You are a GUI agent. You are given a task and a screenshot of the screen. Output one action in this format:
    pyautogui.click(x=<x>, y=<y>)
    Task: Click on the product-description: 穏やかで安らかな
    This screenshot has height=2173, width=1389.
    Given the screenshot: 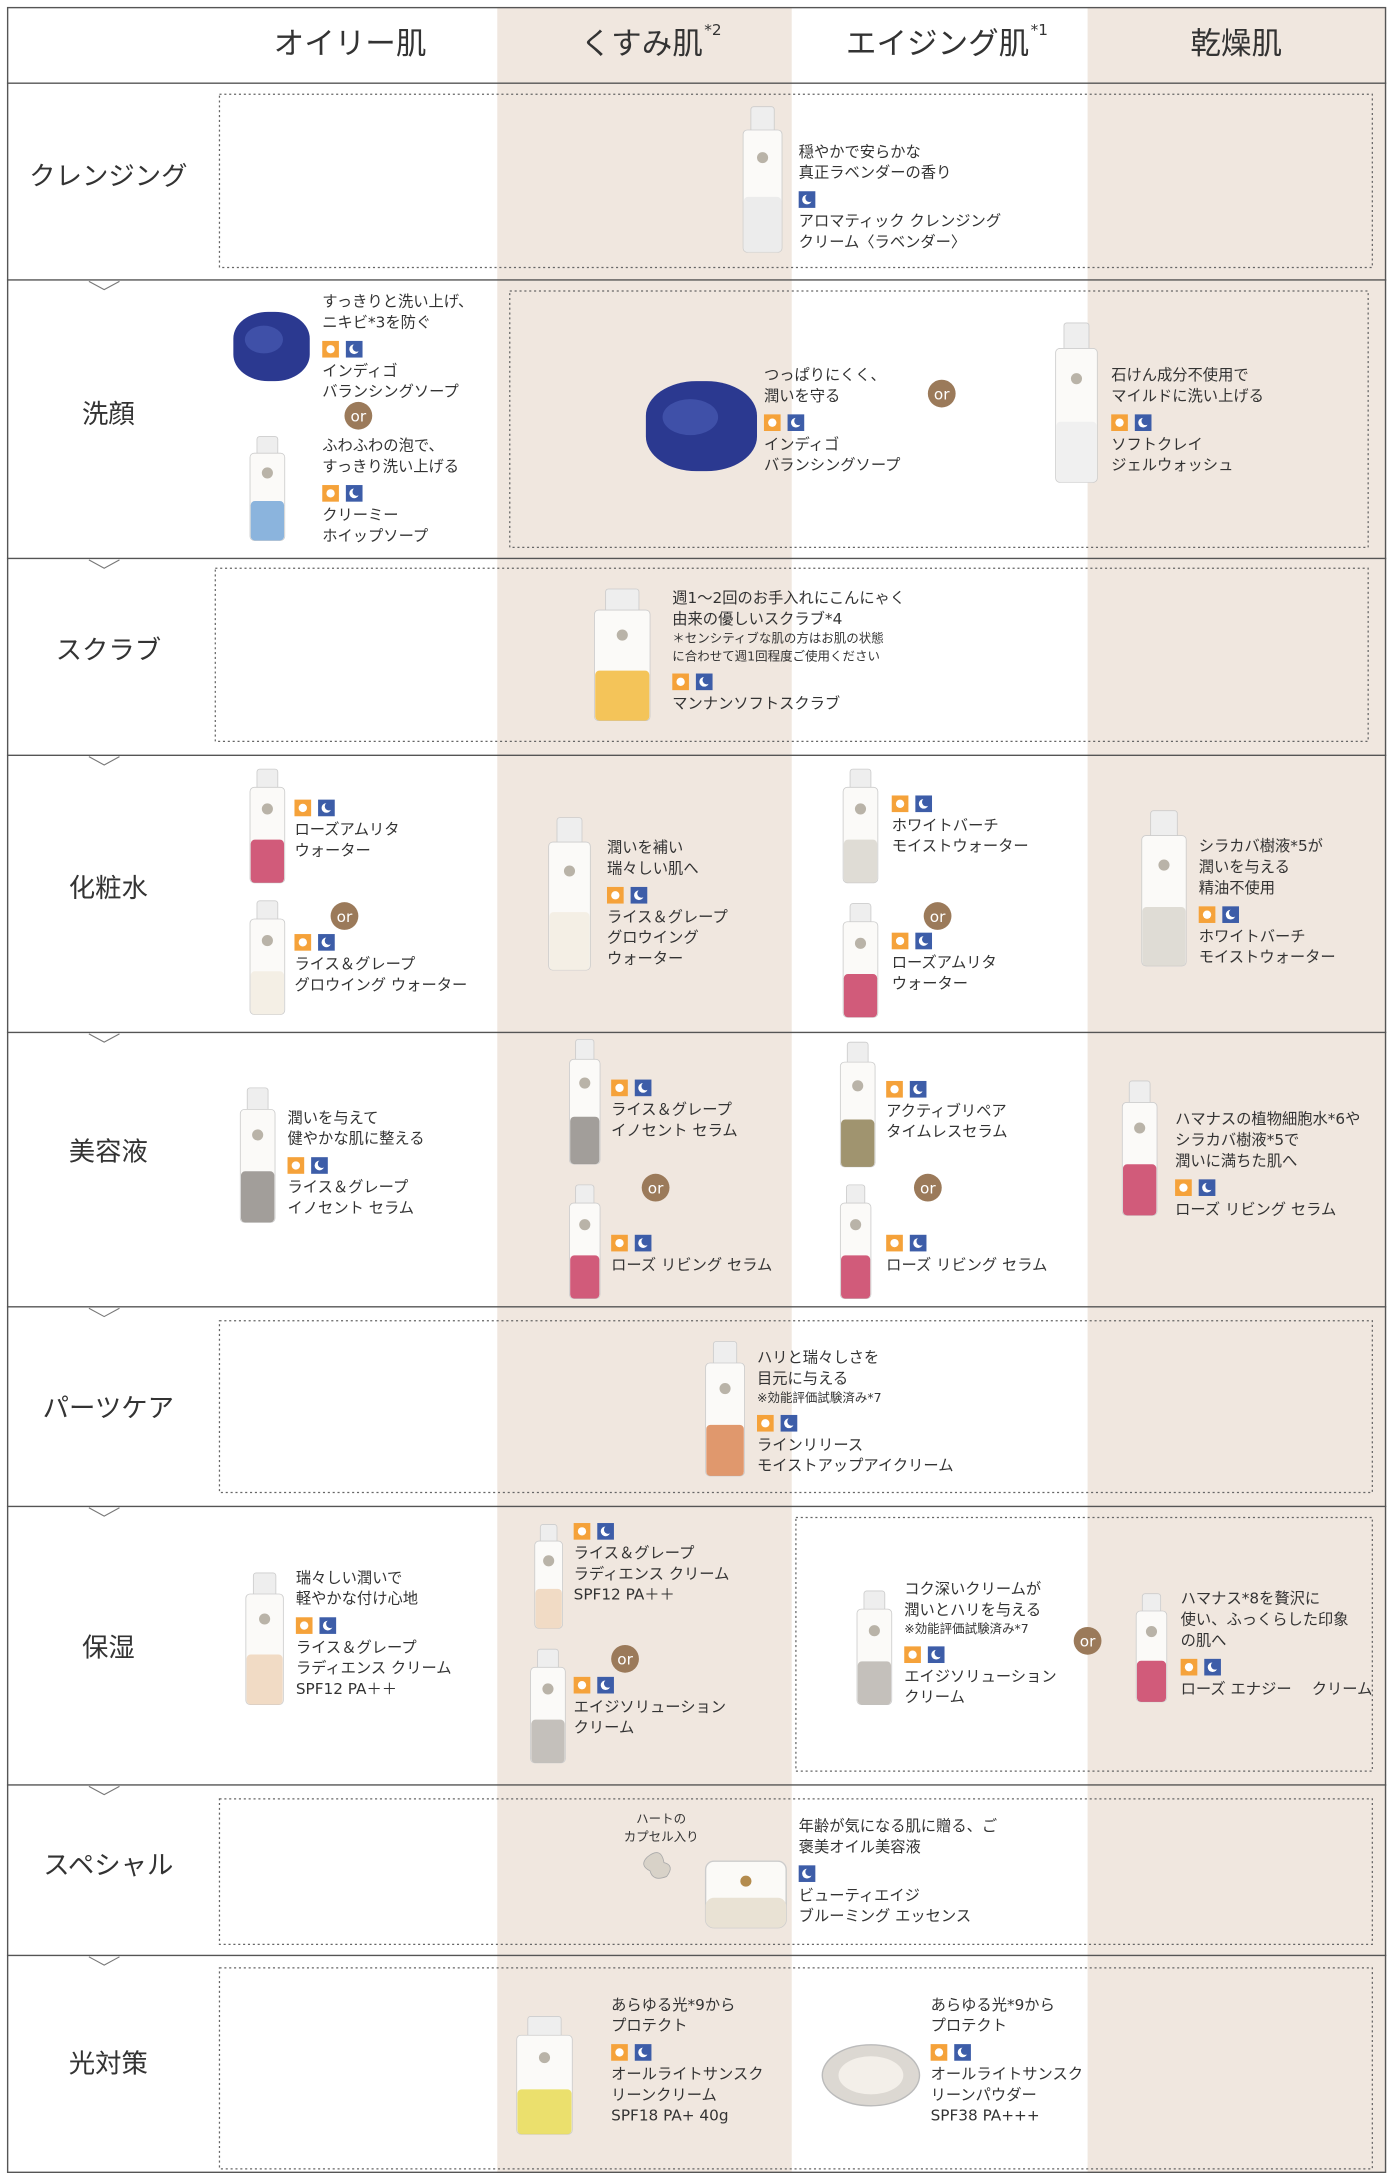 What is the action you would take?
    pyautogui.click(x=860, y=152)
    